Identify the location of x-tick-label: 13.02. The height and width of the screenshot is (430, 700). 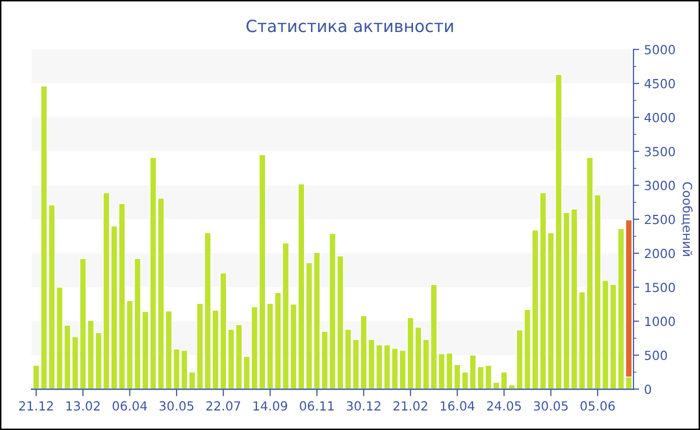
(83, 406).